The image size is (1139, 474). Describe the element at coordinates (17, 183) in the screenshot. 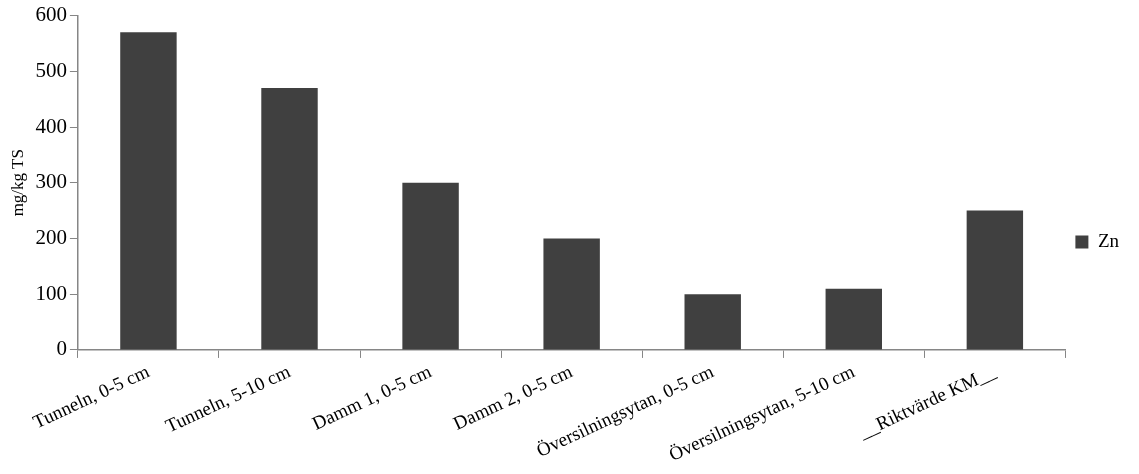

I see `y-axis-title: mg/kg TS` at that location.